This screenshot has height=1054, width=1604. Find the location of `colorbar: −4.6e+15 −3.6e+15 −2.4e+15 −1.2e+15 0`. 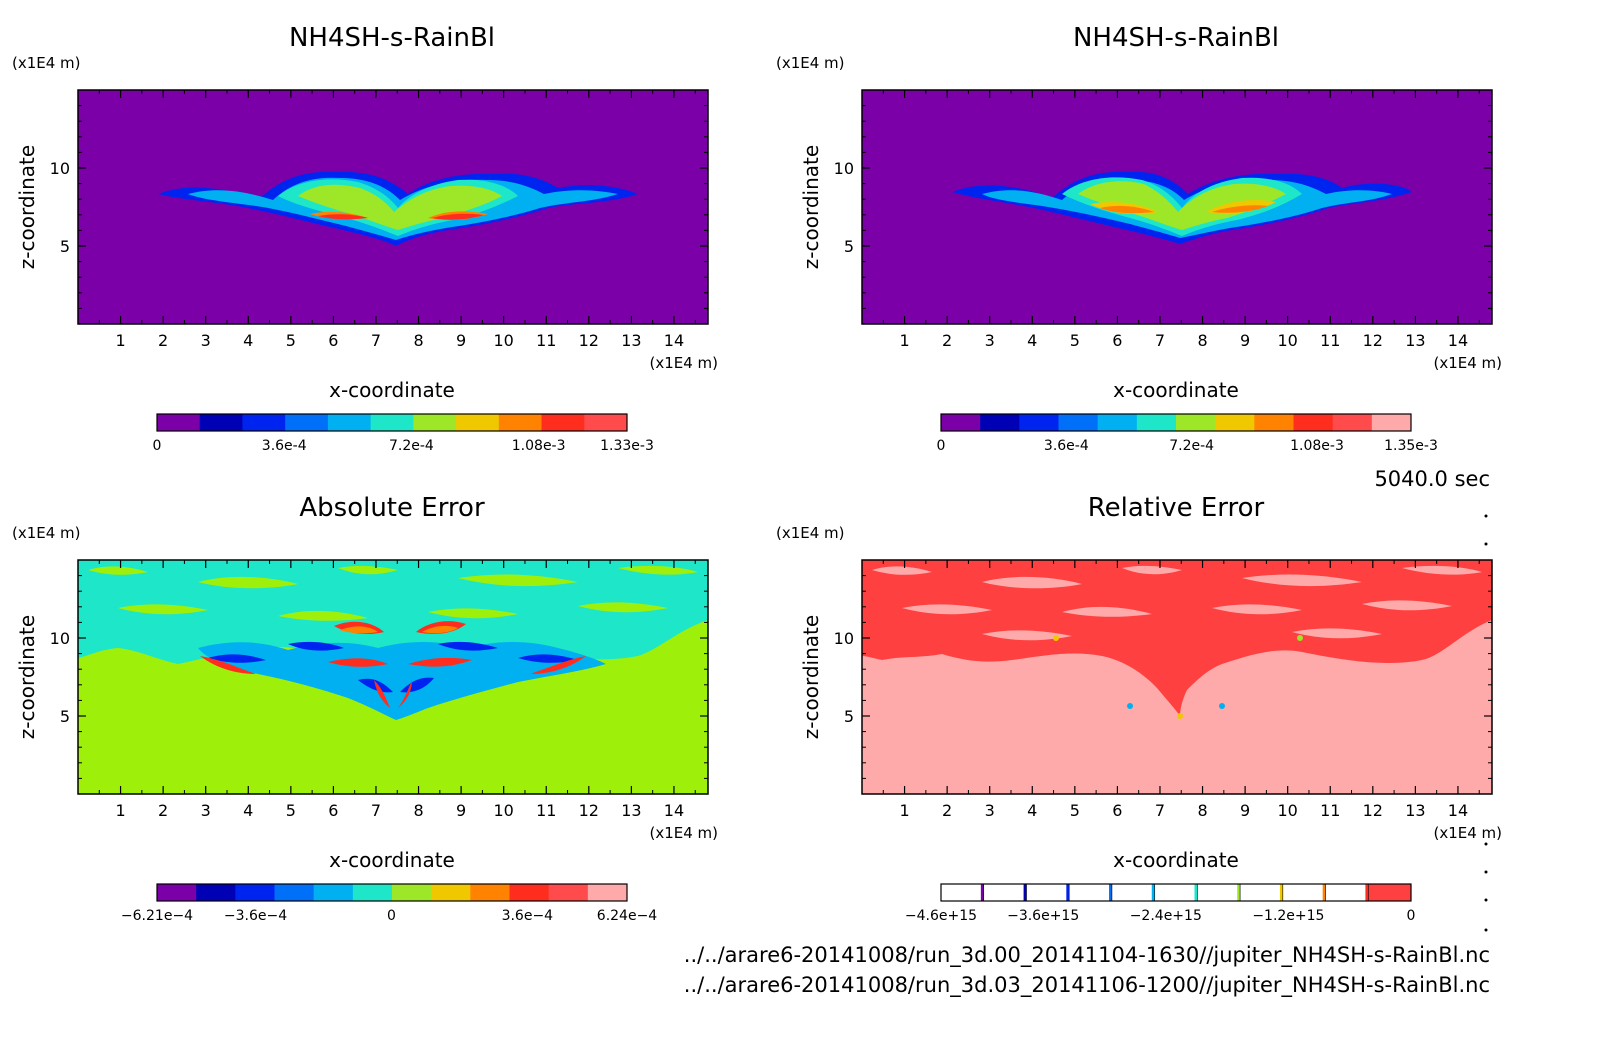

colorbar: −4.6e+15 −3.6e+15 −2.4e+15 −1.2e+15 0 is located at coordinates (1160, 903).